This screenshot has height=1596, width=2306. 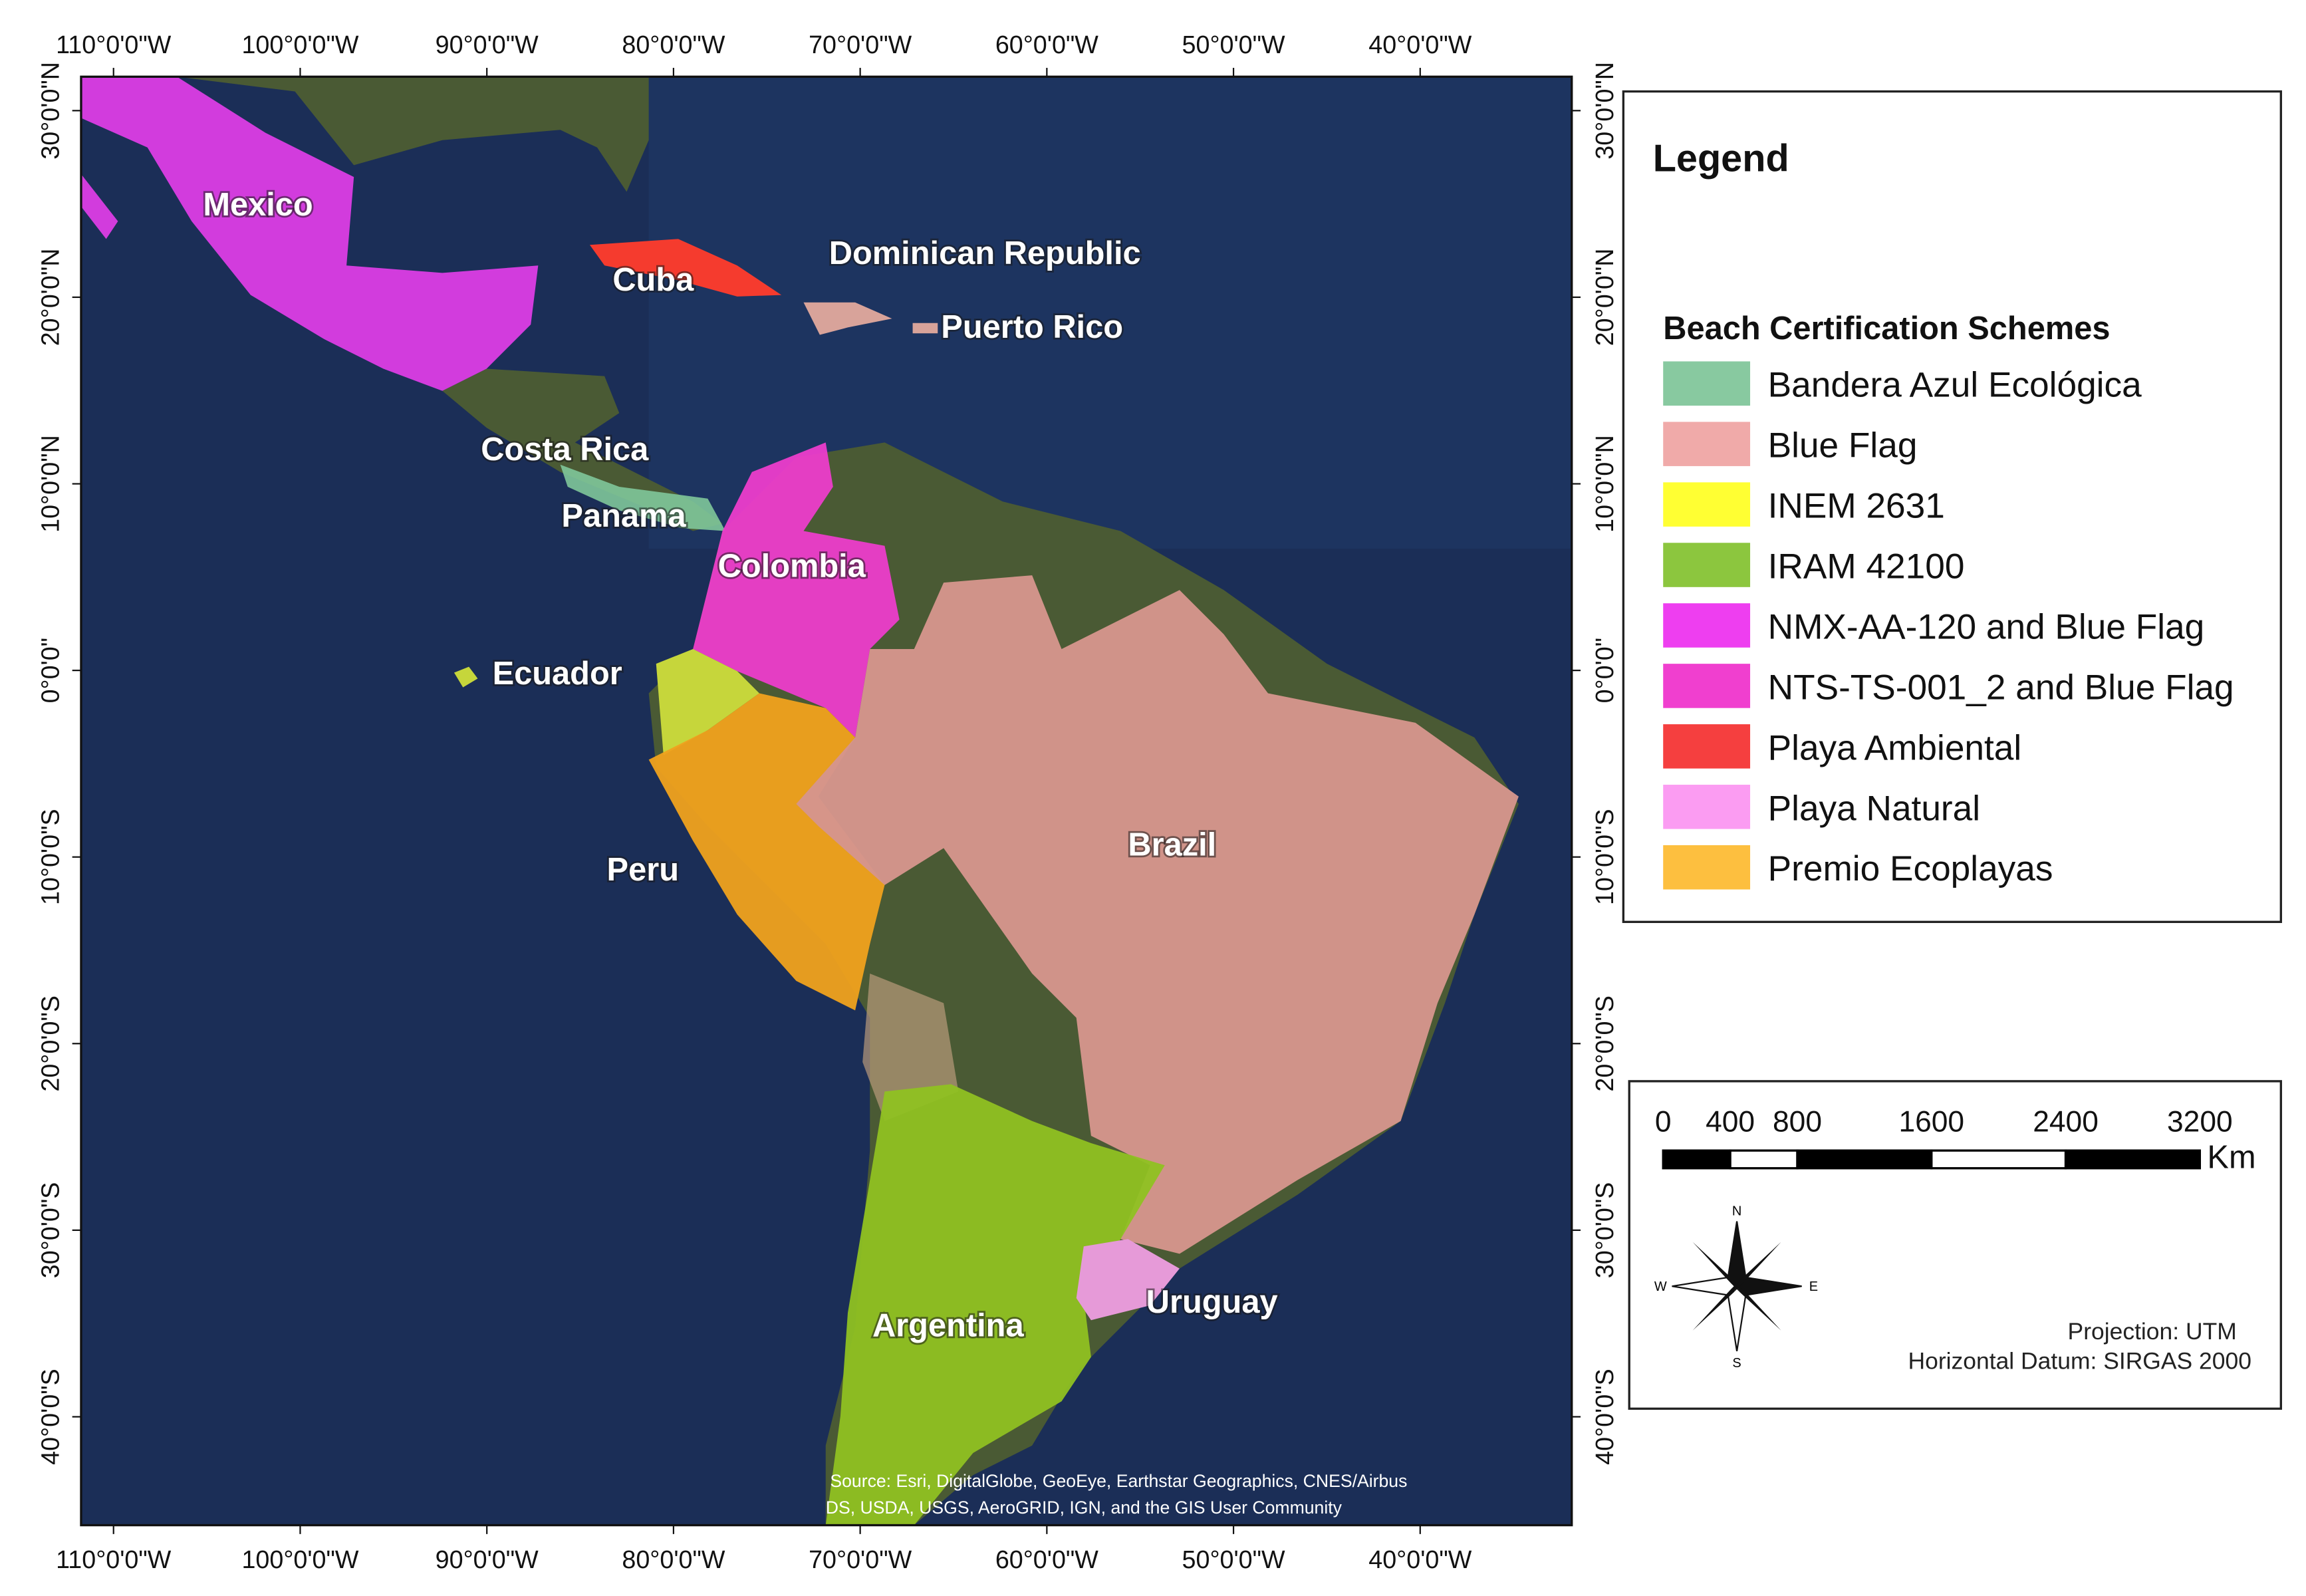 I want to click on legend-label: Blue Flag, so click(x=1843, y=446).